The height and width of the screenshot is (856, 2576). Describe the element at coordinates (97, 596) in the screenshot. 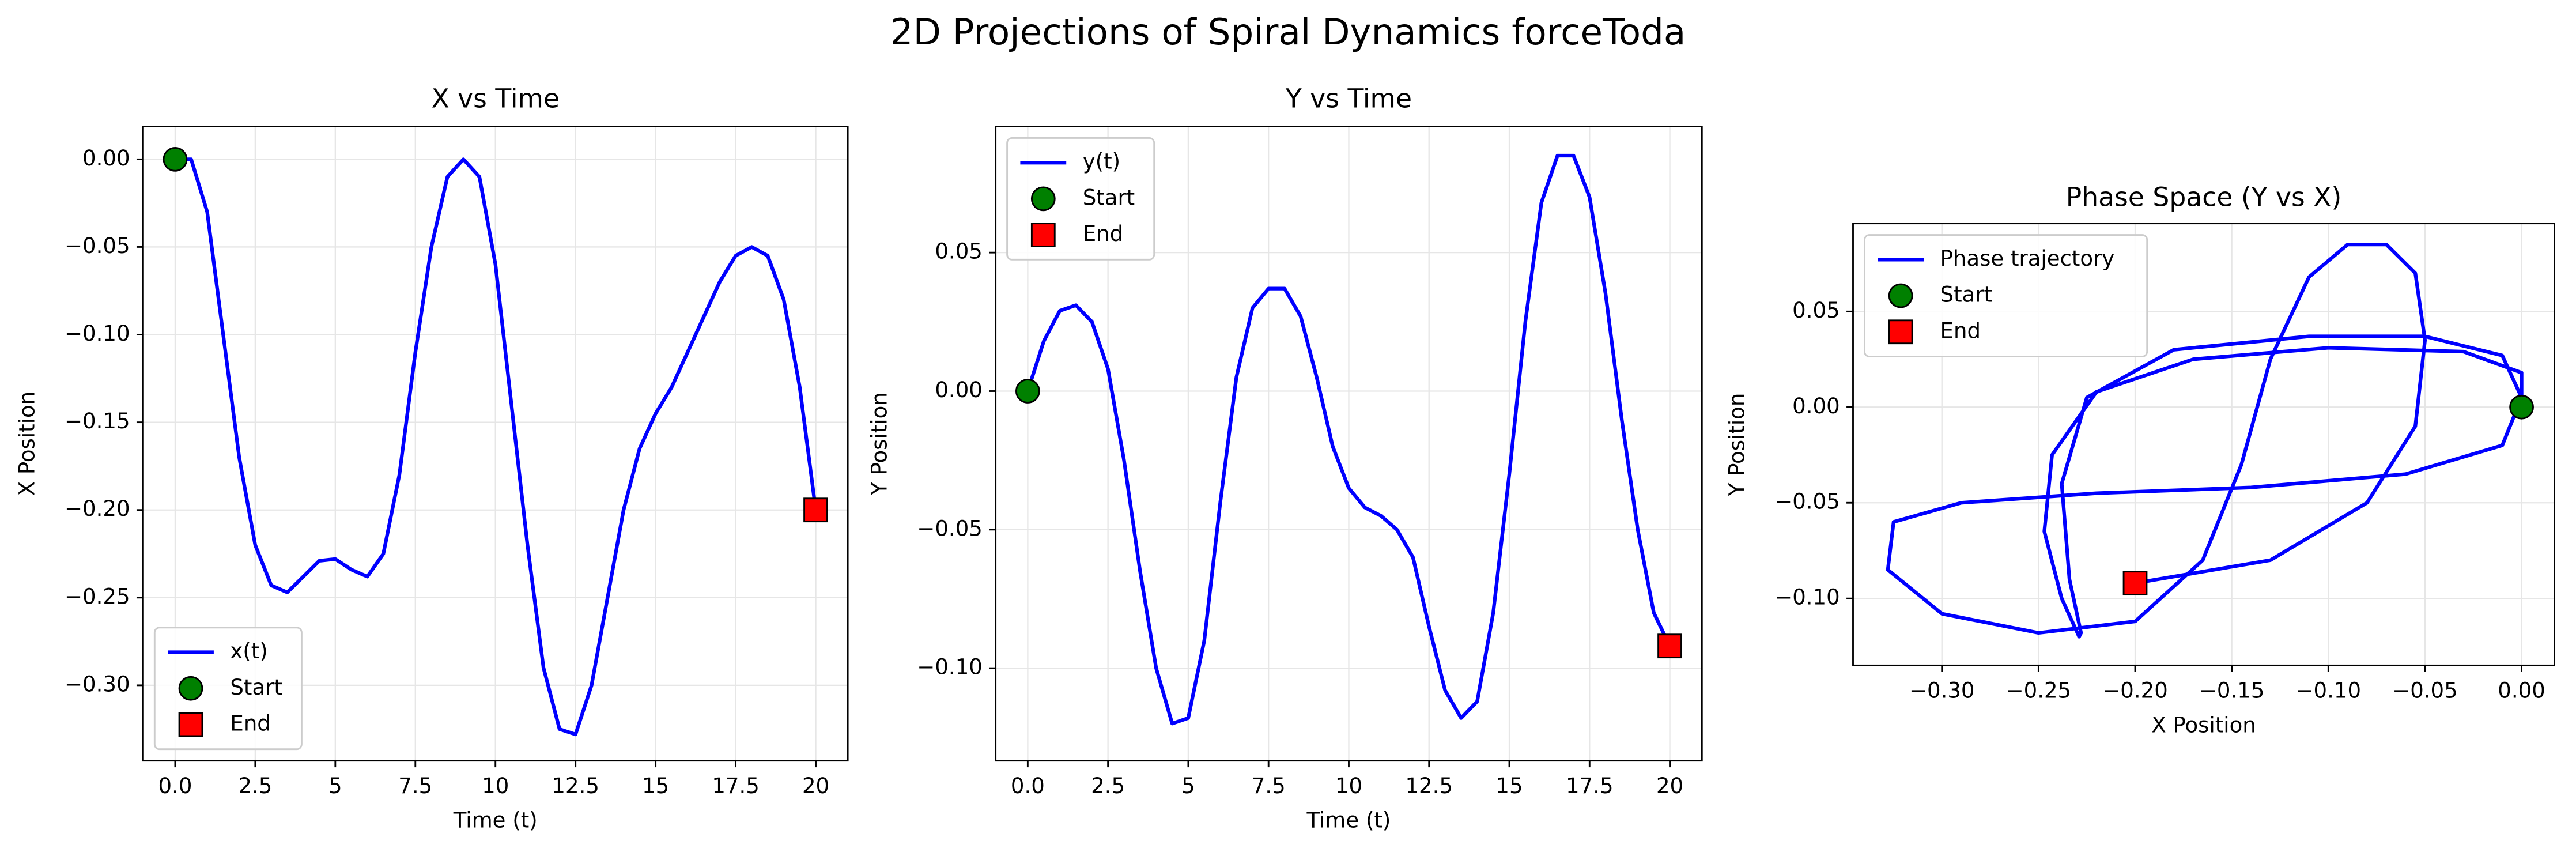

I see `y-tick-label: −0.25` at that location.